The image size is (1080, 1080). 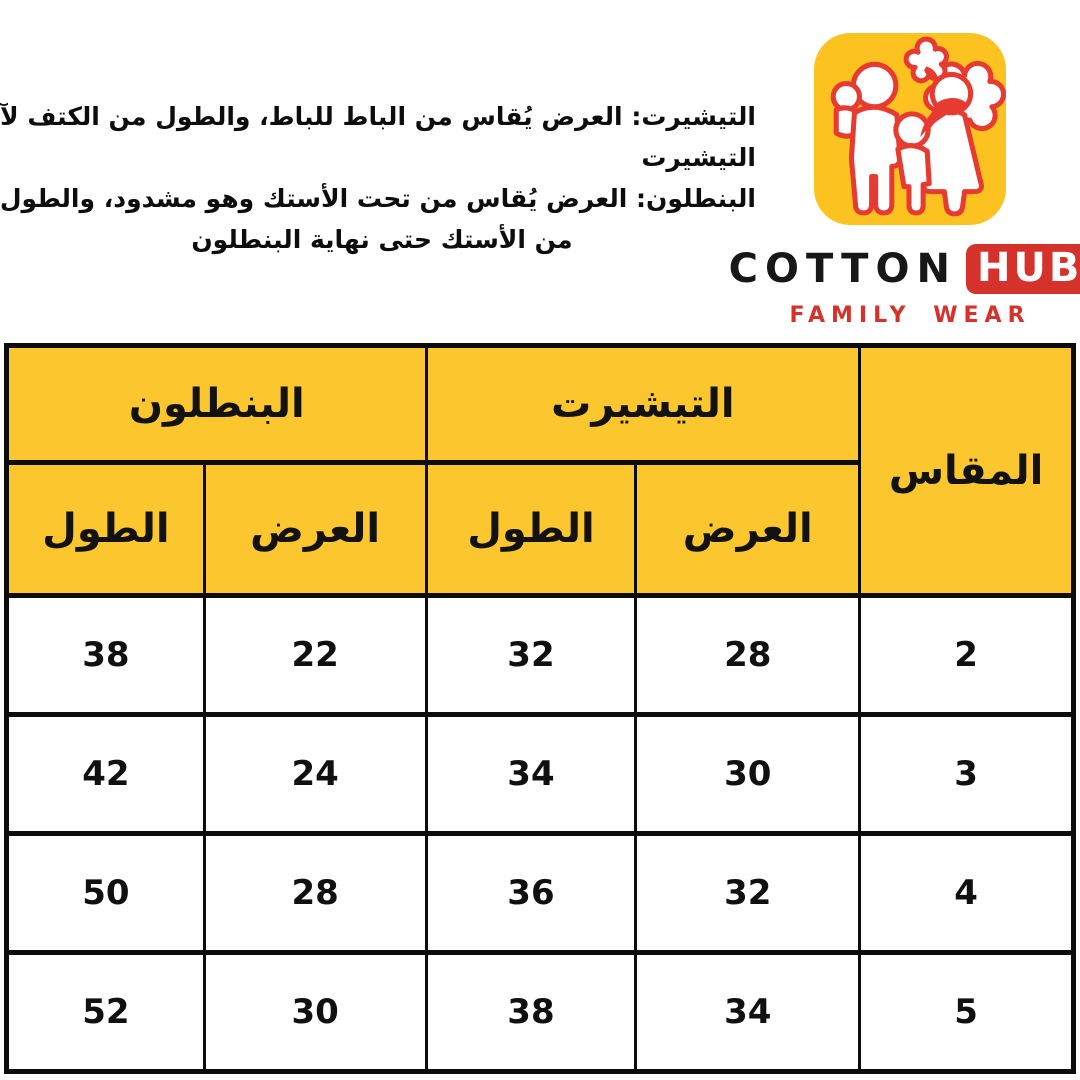 I want to click on brand-badge: HUB, so click(x=1022, y=269).